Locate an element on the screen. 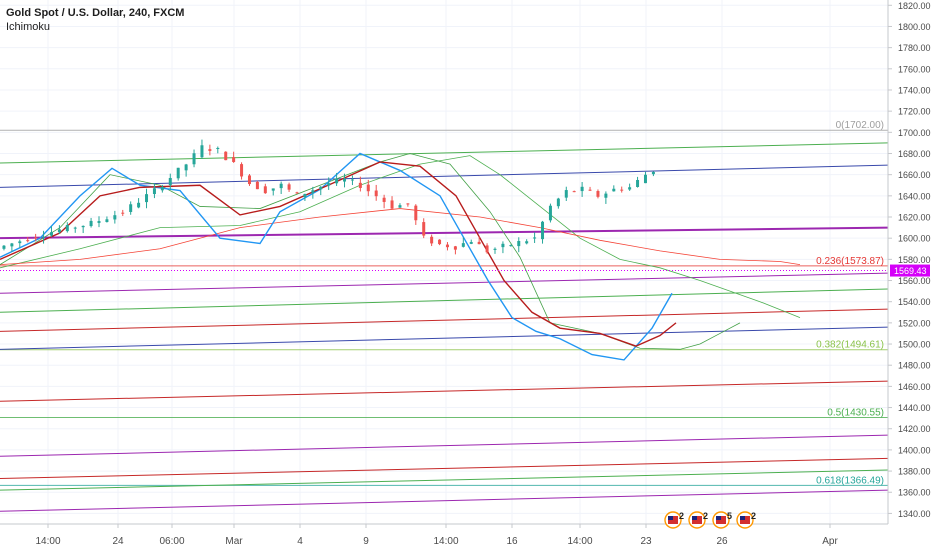  fib-label: 0(1702.00) is located at coordinates (860, 125).